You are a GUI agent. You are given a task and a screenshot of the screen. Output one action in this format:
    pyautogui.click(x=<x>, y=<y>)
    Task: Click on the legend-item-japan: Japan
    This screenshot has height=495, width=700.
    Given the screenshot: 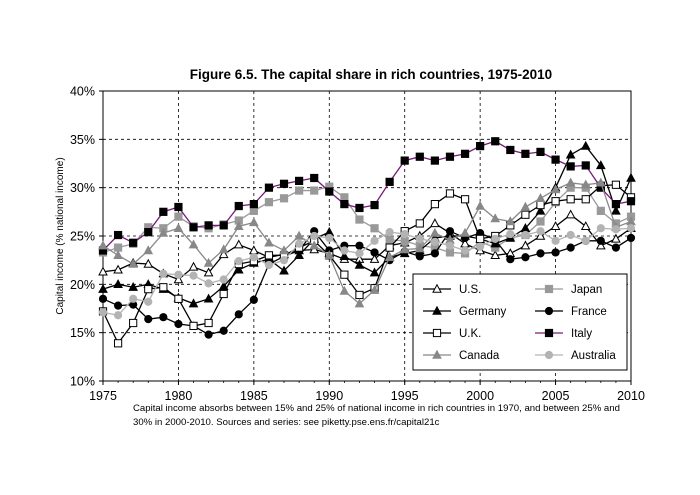 What is the action you would take?
    pyautogui.click(x=568, y=290)
    